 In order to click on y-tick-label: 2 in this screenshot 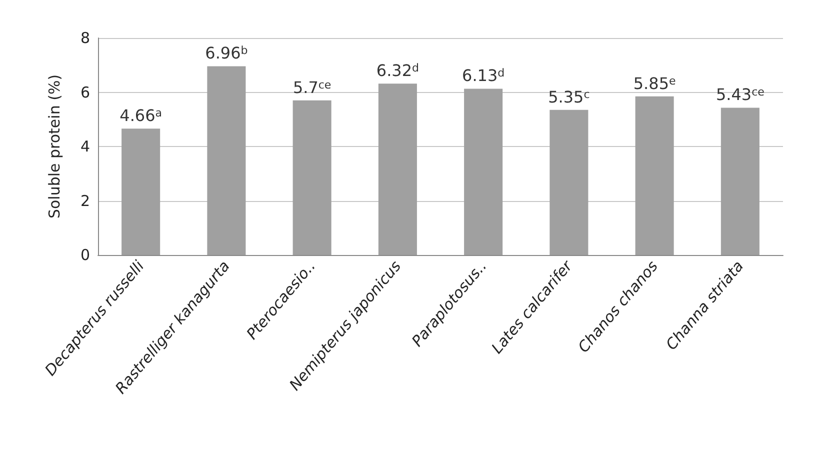, I will do `click(85, 201)`.